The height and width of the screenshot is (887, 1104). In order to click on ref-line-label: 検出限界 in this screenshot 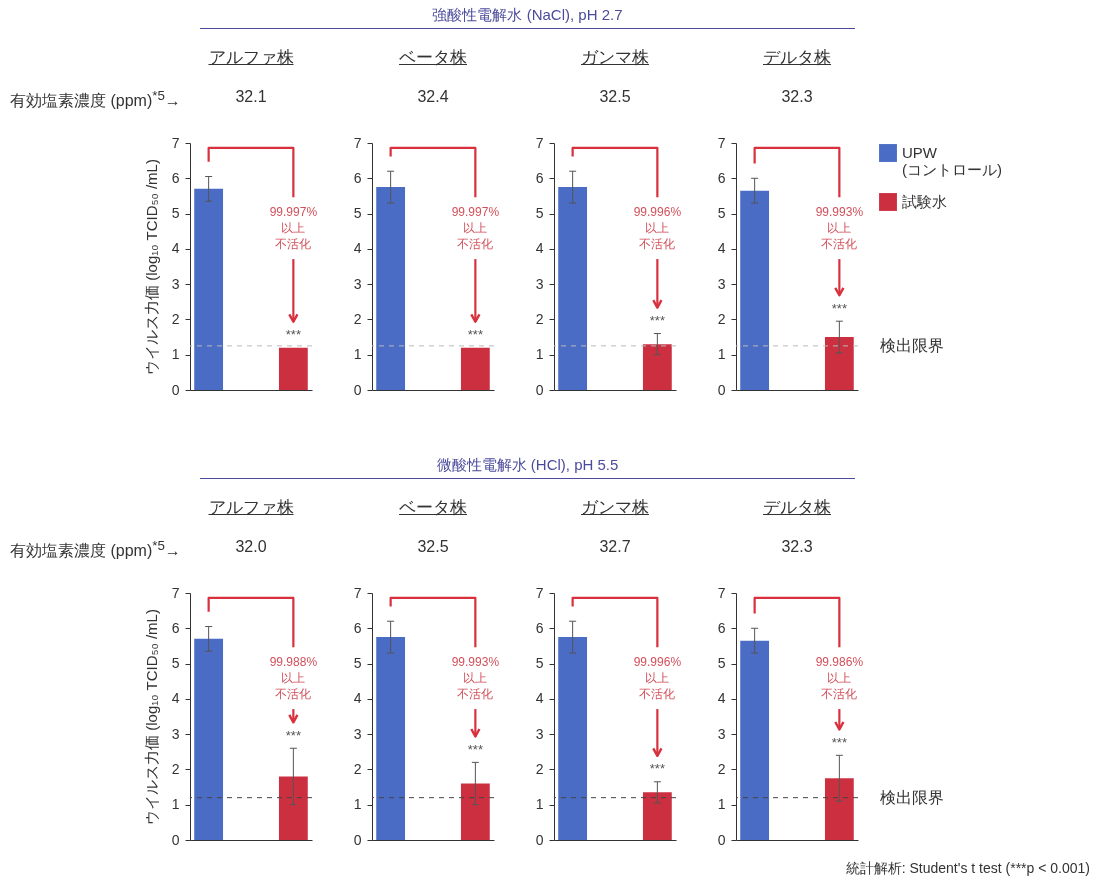, I will do `click(912, 797)`.